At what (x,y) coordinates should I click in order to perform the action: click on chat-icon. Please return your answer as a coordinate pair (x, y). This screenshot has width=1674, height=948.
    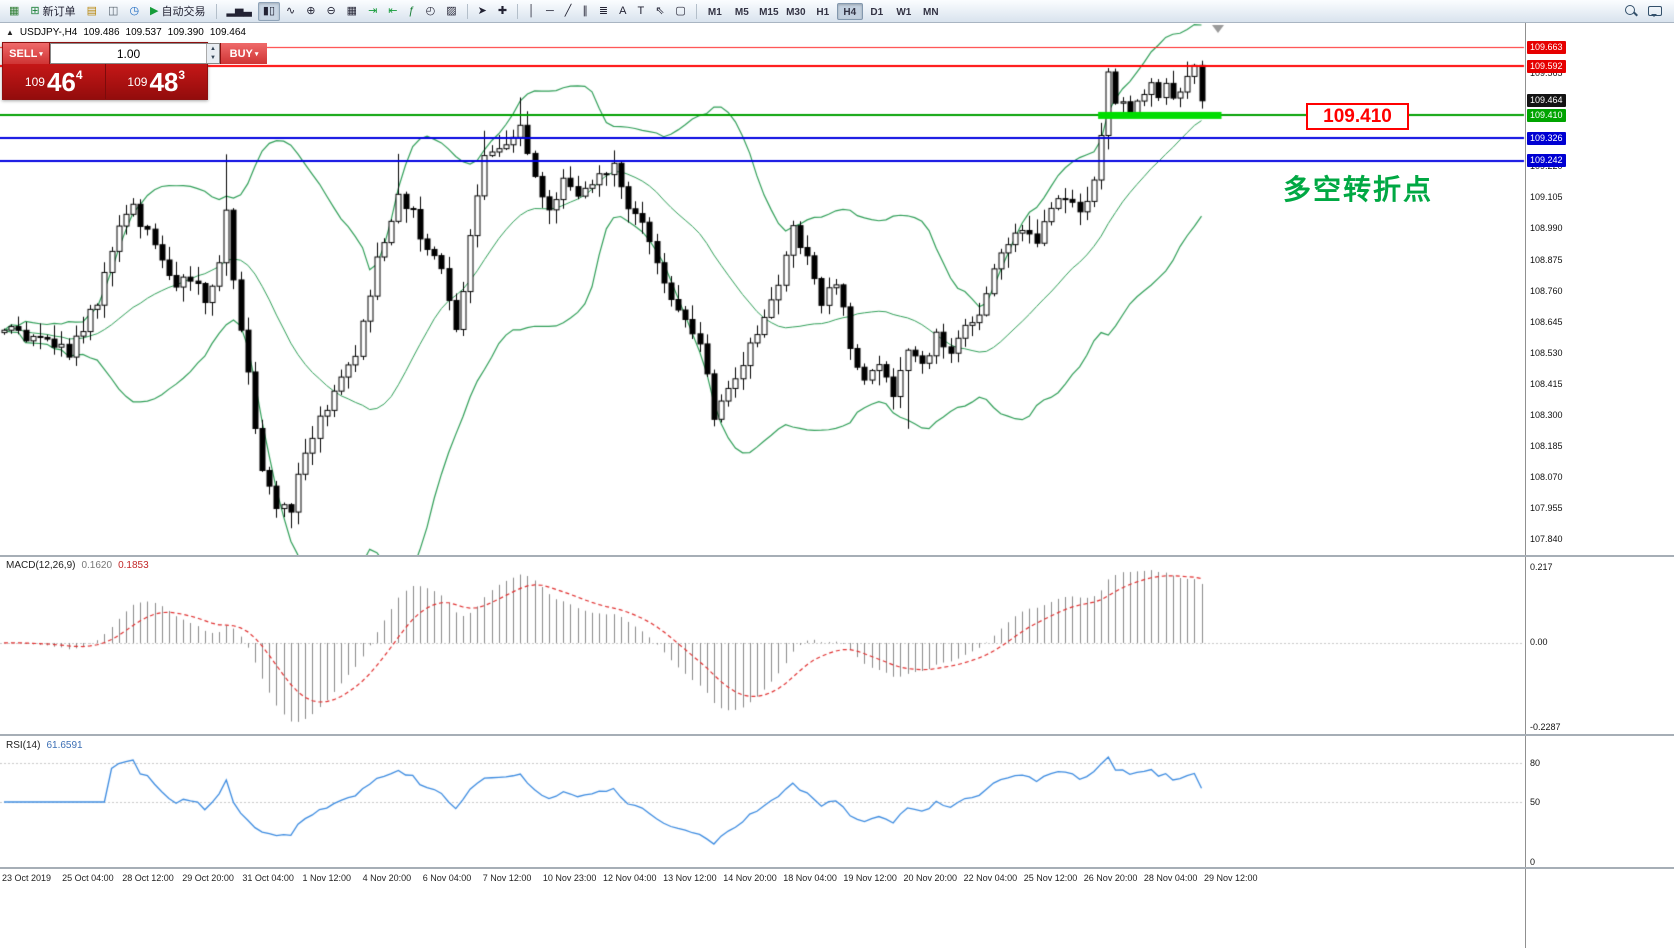
    Looking at the image, I should click on (1655, 11).